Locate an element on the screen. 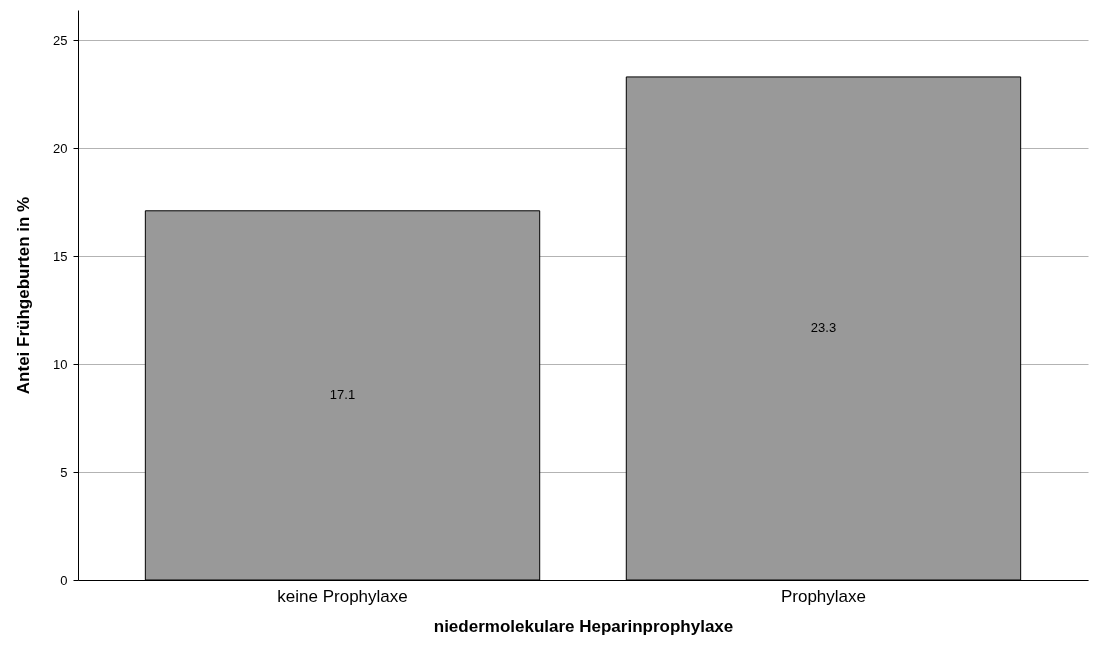  y-tick-label: 5 is located at coordinates (64, 472).